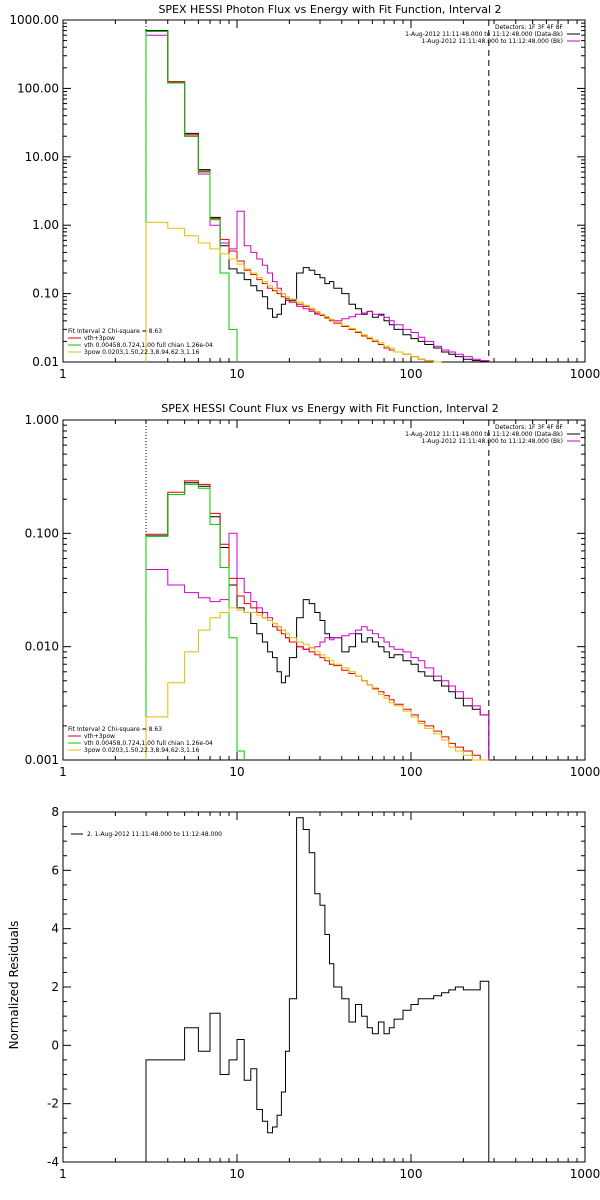 Image resolution: width=600 pixels, height=1200 pixels. I want to click on residuals-y-tick-label: -4, so click(53, 1162).